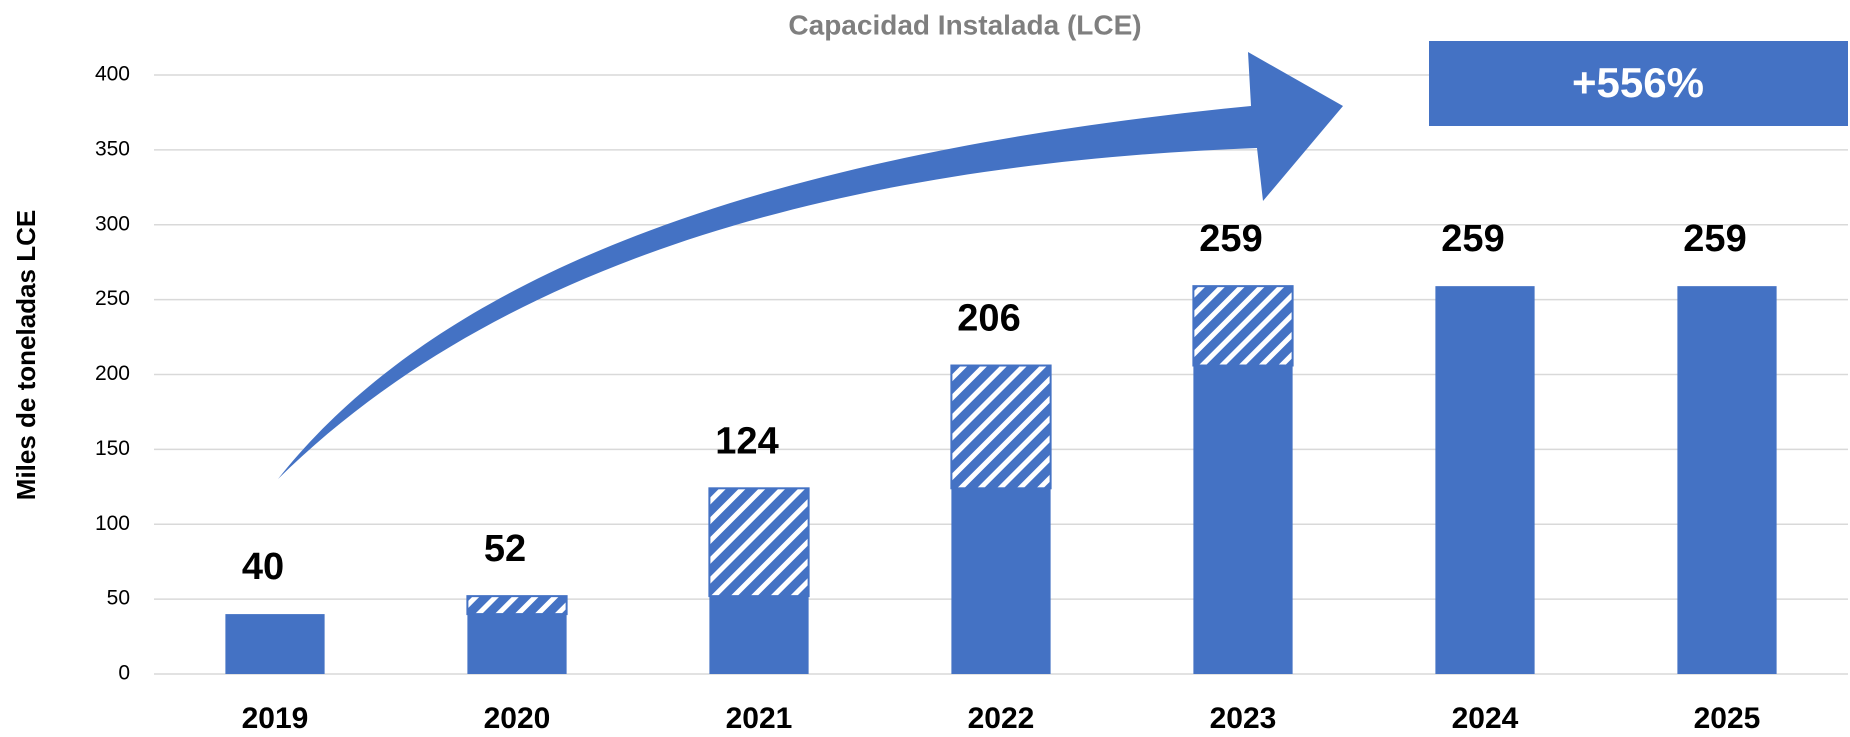 The image size is (1850, 737). I want to click on x-tick-label: 2025, so click(1727, 718).